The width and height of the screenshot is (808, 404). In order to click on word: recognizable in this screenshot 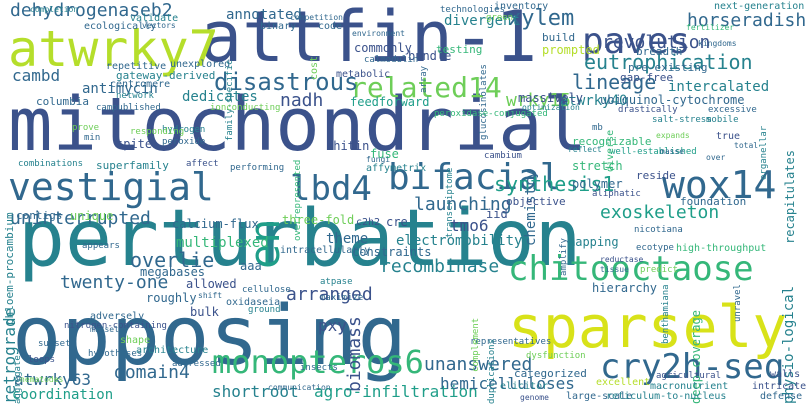, I will do `click(612, 141)`.